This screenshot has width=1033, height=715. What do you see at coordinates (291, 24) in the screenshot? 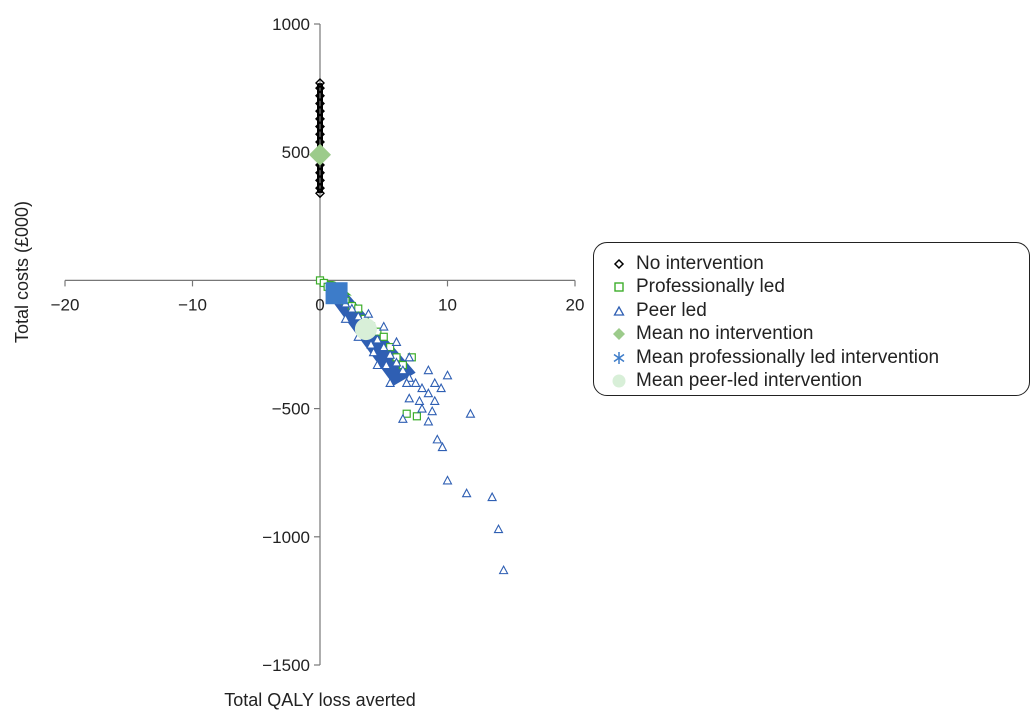
I see `y-tick-label: 1000` at bounding box center [291, 24].